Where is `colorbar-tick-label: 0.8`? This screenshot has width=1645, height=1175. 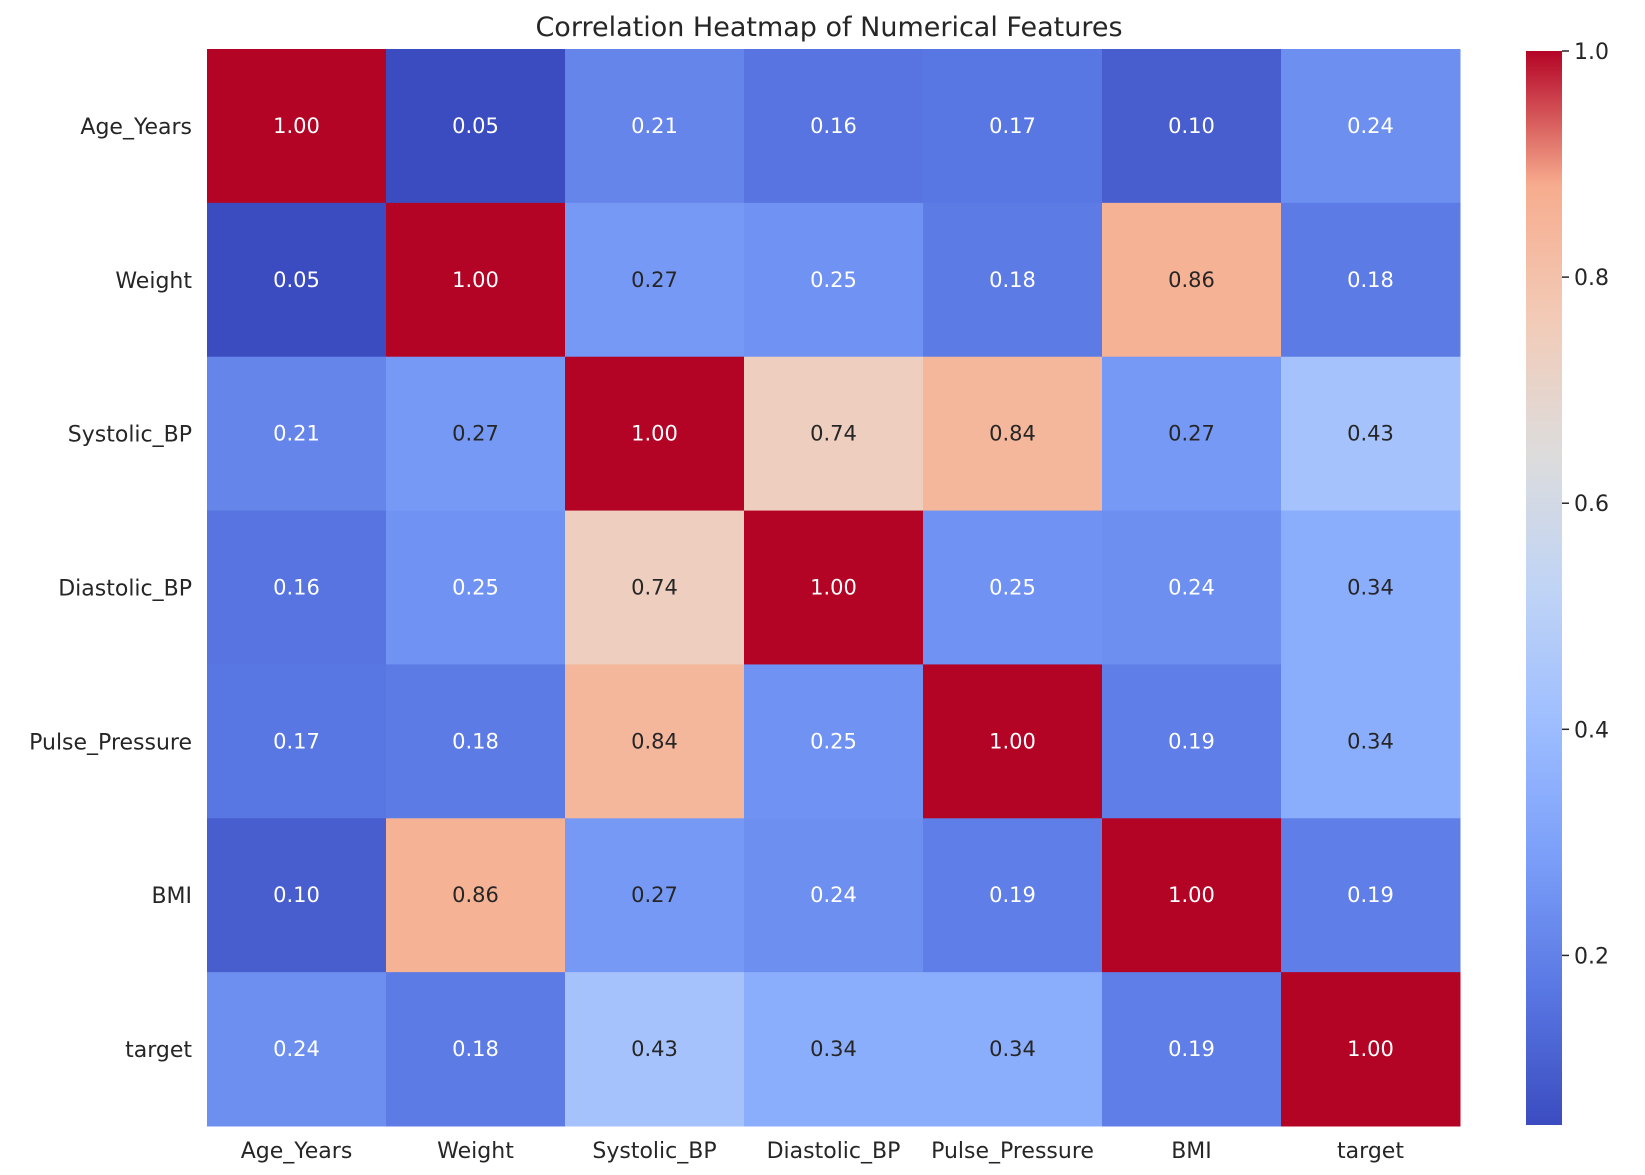 colorbar-tick-label: 0.8 is located at coordinates (1591, 278).